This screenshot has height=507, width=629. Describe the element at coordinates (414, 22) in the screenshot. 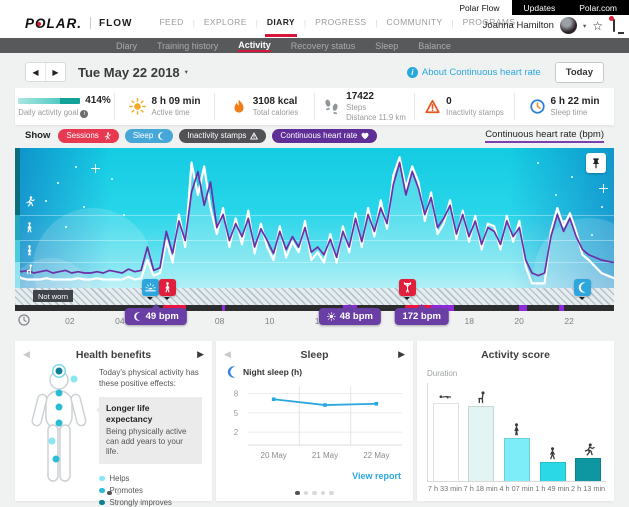

I see `main-nav-community: COMMUNITY` at that location.